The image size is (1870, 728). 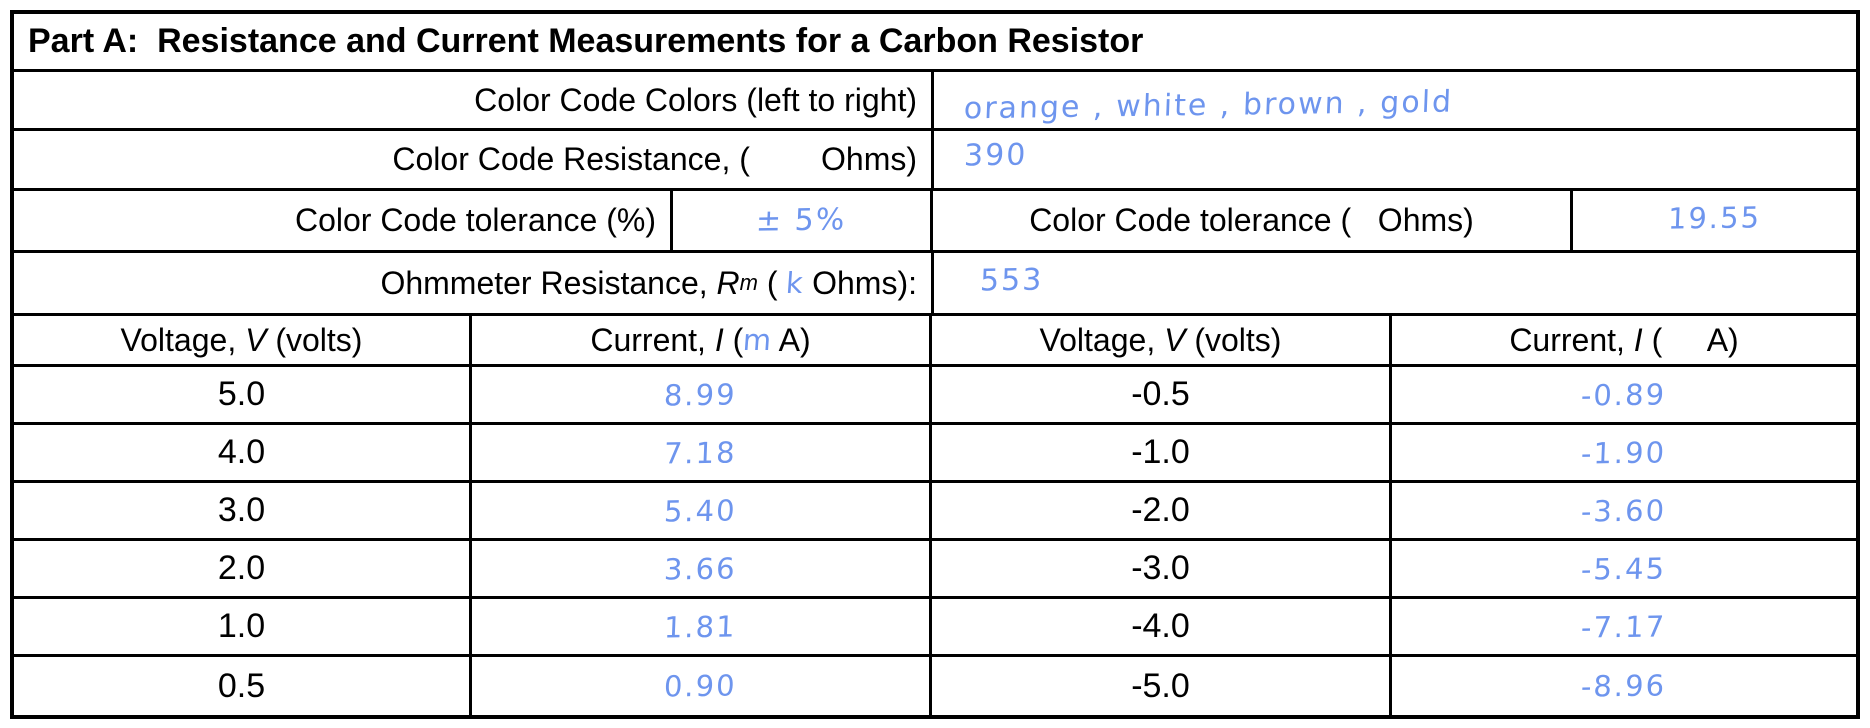 What do you see at coordinates (995, 155) in the screenshot?
I see `handwritten-color-code-resistance: 390` at bounding box center [995, 155].